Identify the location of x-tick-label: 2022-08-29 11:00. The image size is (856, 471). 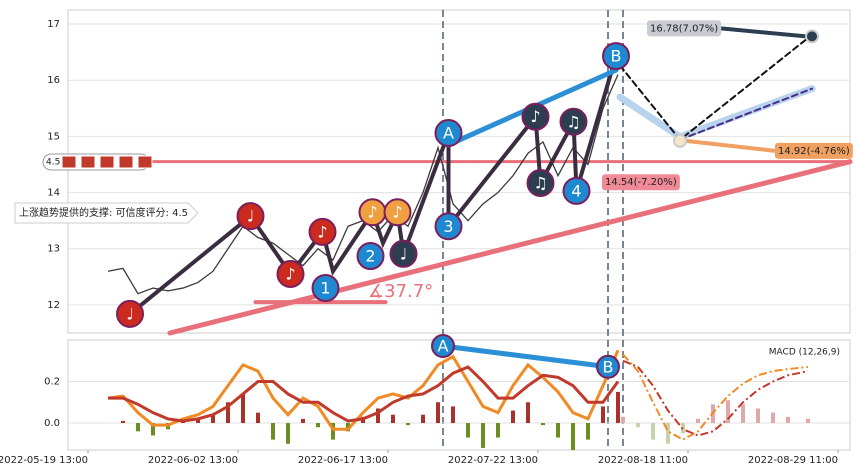
(793, 460).